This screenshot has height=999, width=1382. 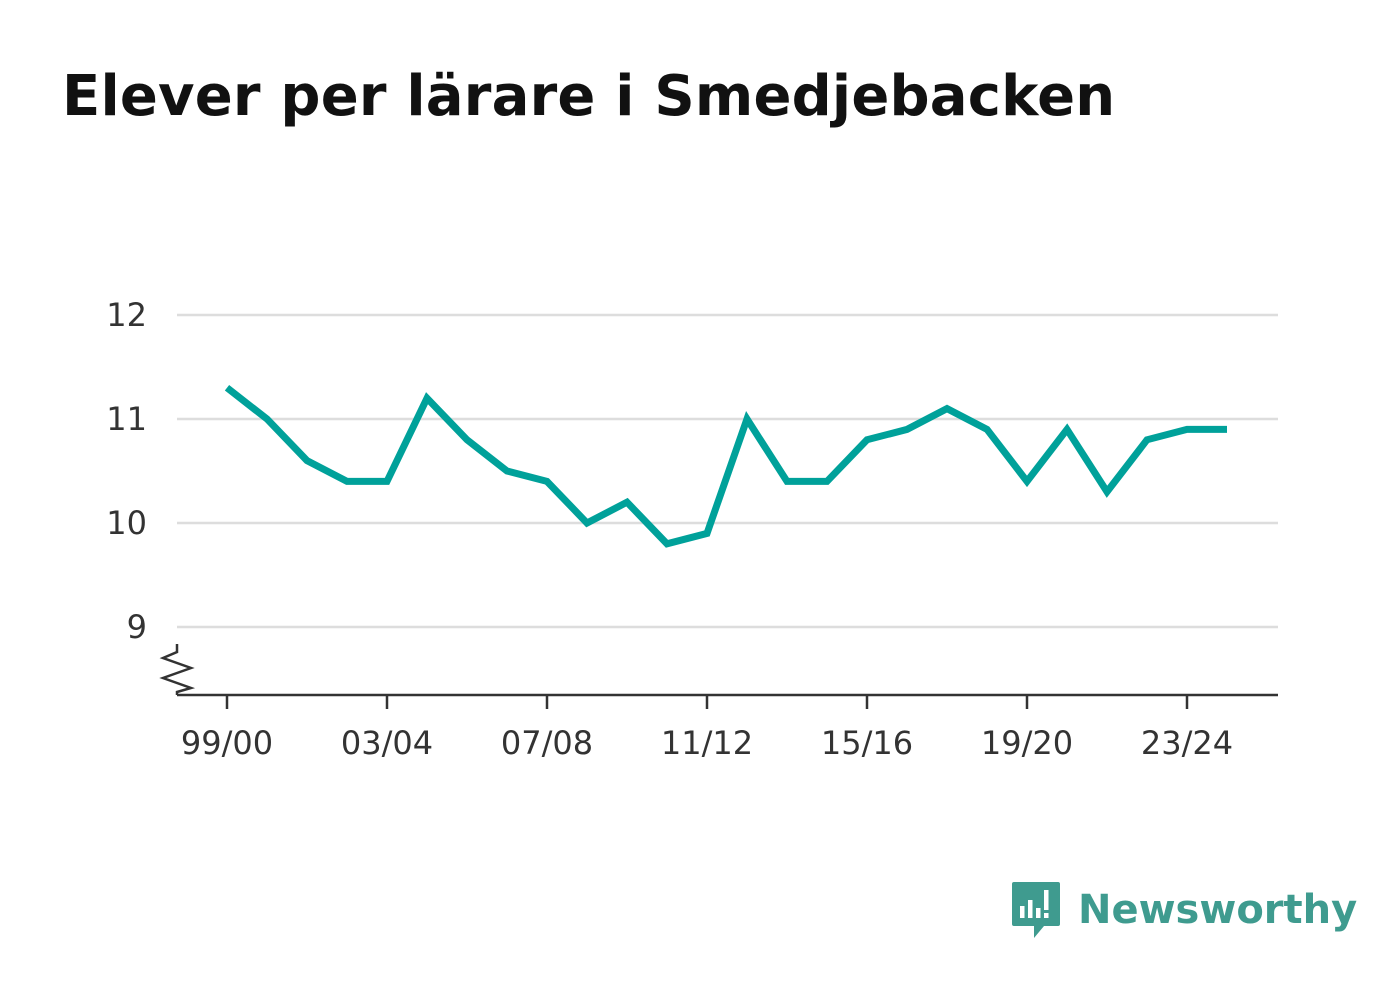 What do you see at coordinates (589, 96) in the screenshot?
I see `chart-title: Elever per lärare i Smedjebacken` at bounding box center [589, 96].